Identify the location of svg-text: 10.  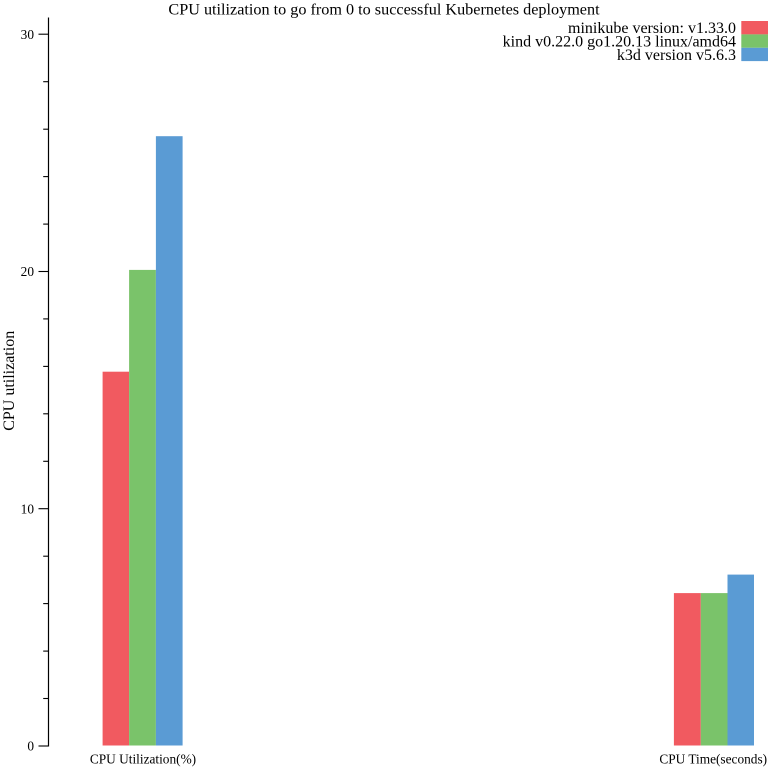
(28, 508).